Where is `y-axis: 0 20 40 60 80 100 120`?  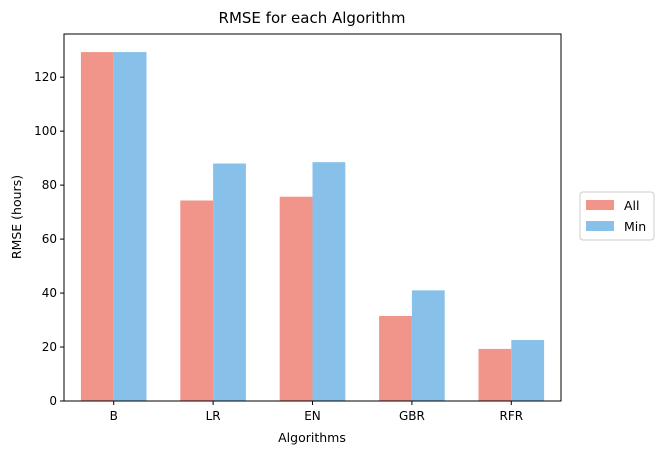
y-axis: 0 20 40 60 80 100 120 is located at coordinates (49, 239).